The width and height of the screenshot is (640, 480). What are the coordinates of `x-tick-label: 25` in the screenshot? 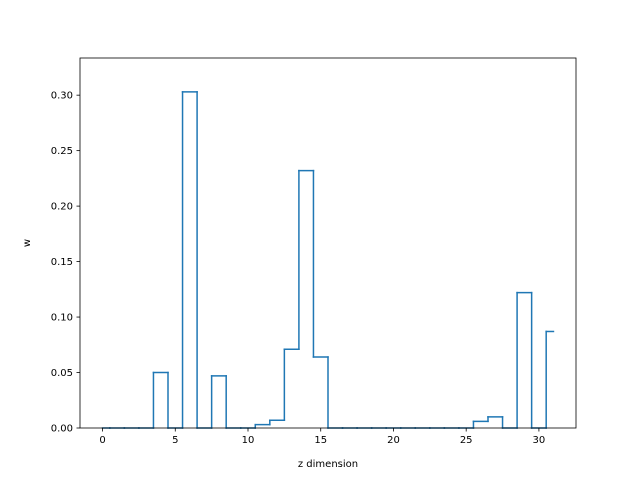 It's located at (466, 440).